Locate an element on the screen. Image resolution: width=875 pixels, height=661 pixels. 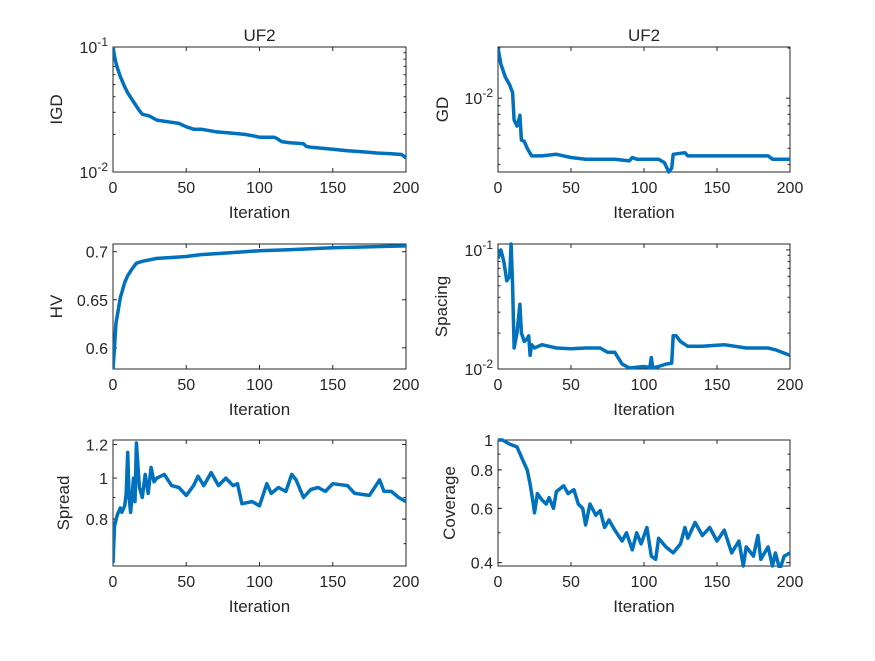
y-tick-label: 0.7 is located at coordinates (97, 253).